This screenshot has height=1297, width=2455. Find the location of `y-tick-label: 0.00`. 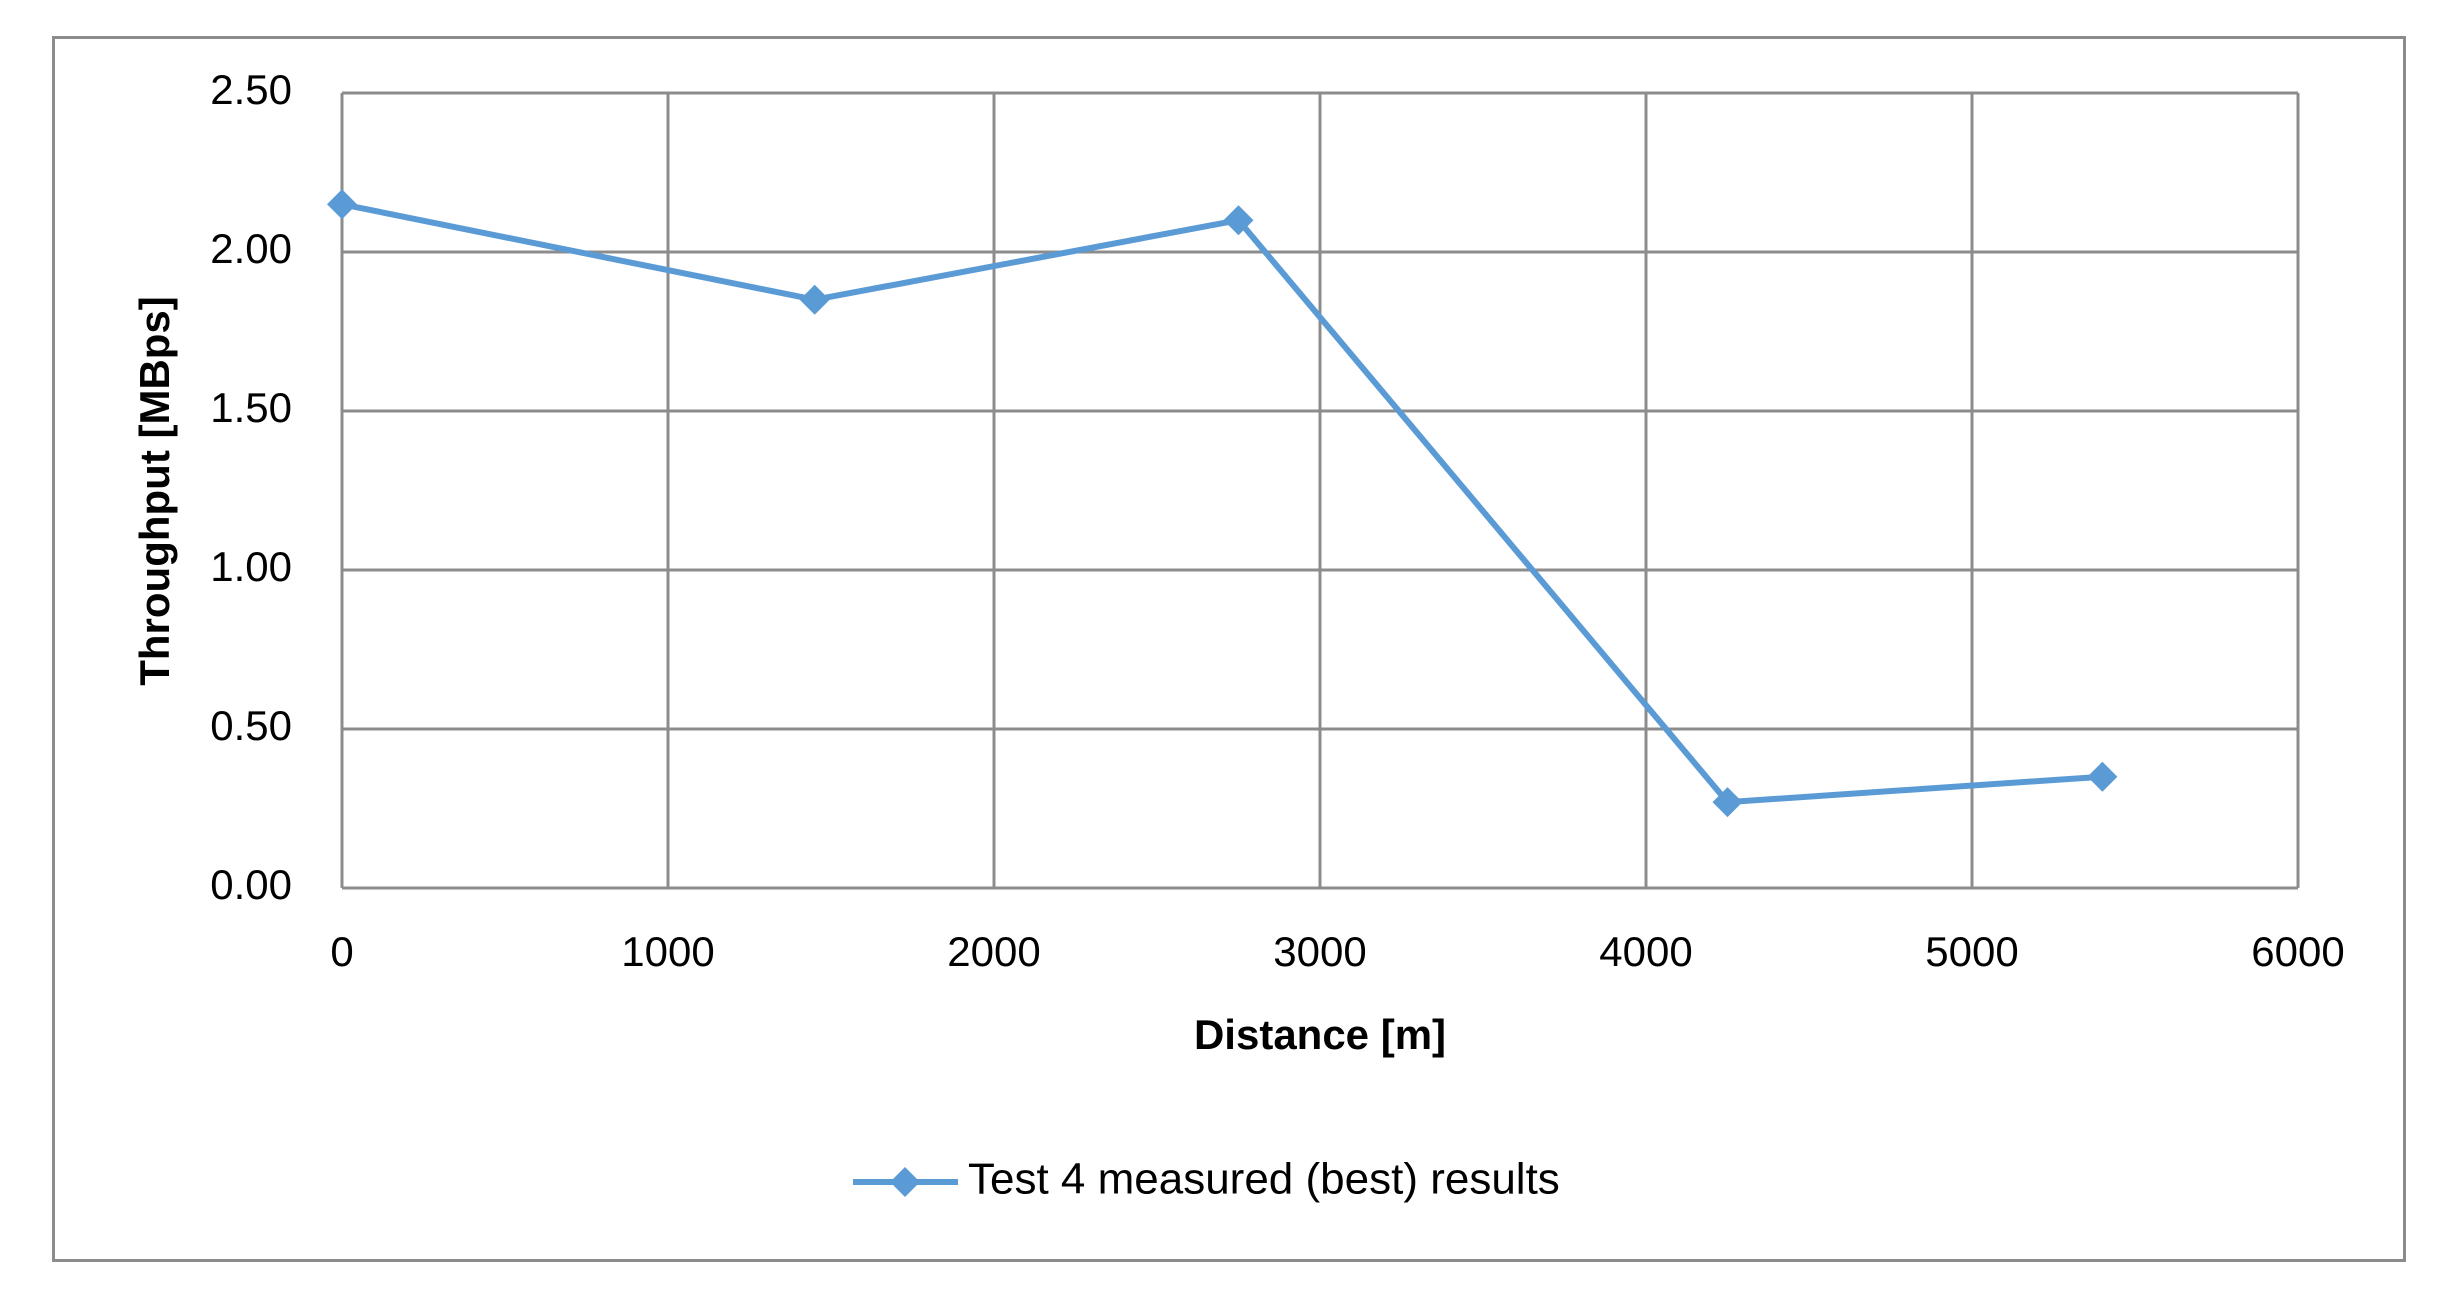

y-tick-label: 0.00 is located at coordinates (251, 884).